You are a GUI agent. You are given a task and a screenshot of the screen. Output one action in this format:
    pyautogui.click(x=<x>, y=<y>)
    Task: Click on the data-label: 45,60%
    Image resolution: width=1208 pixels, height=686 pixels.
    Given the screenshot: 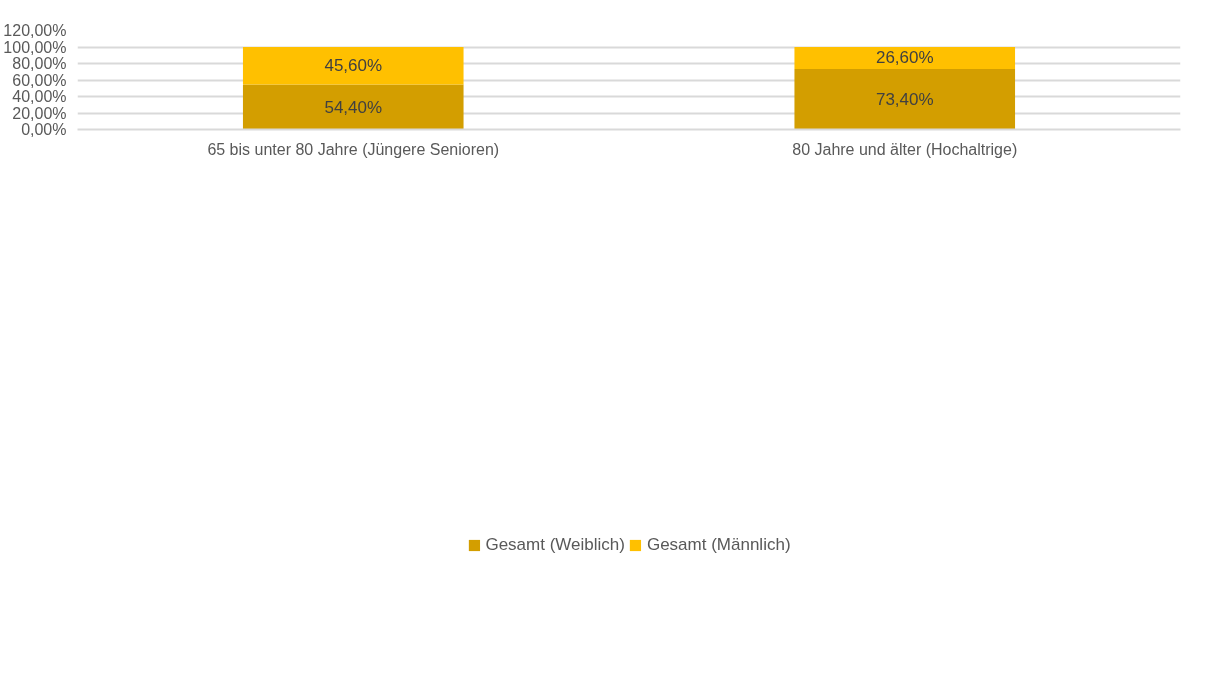 What is the action you would take?
    pyautogui.click(x=353, y=66)
    